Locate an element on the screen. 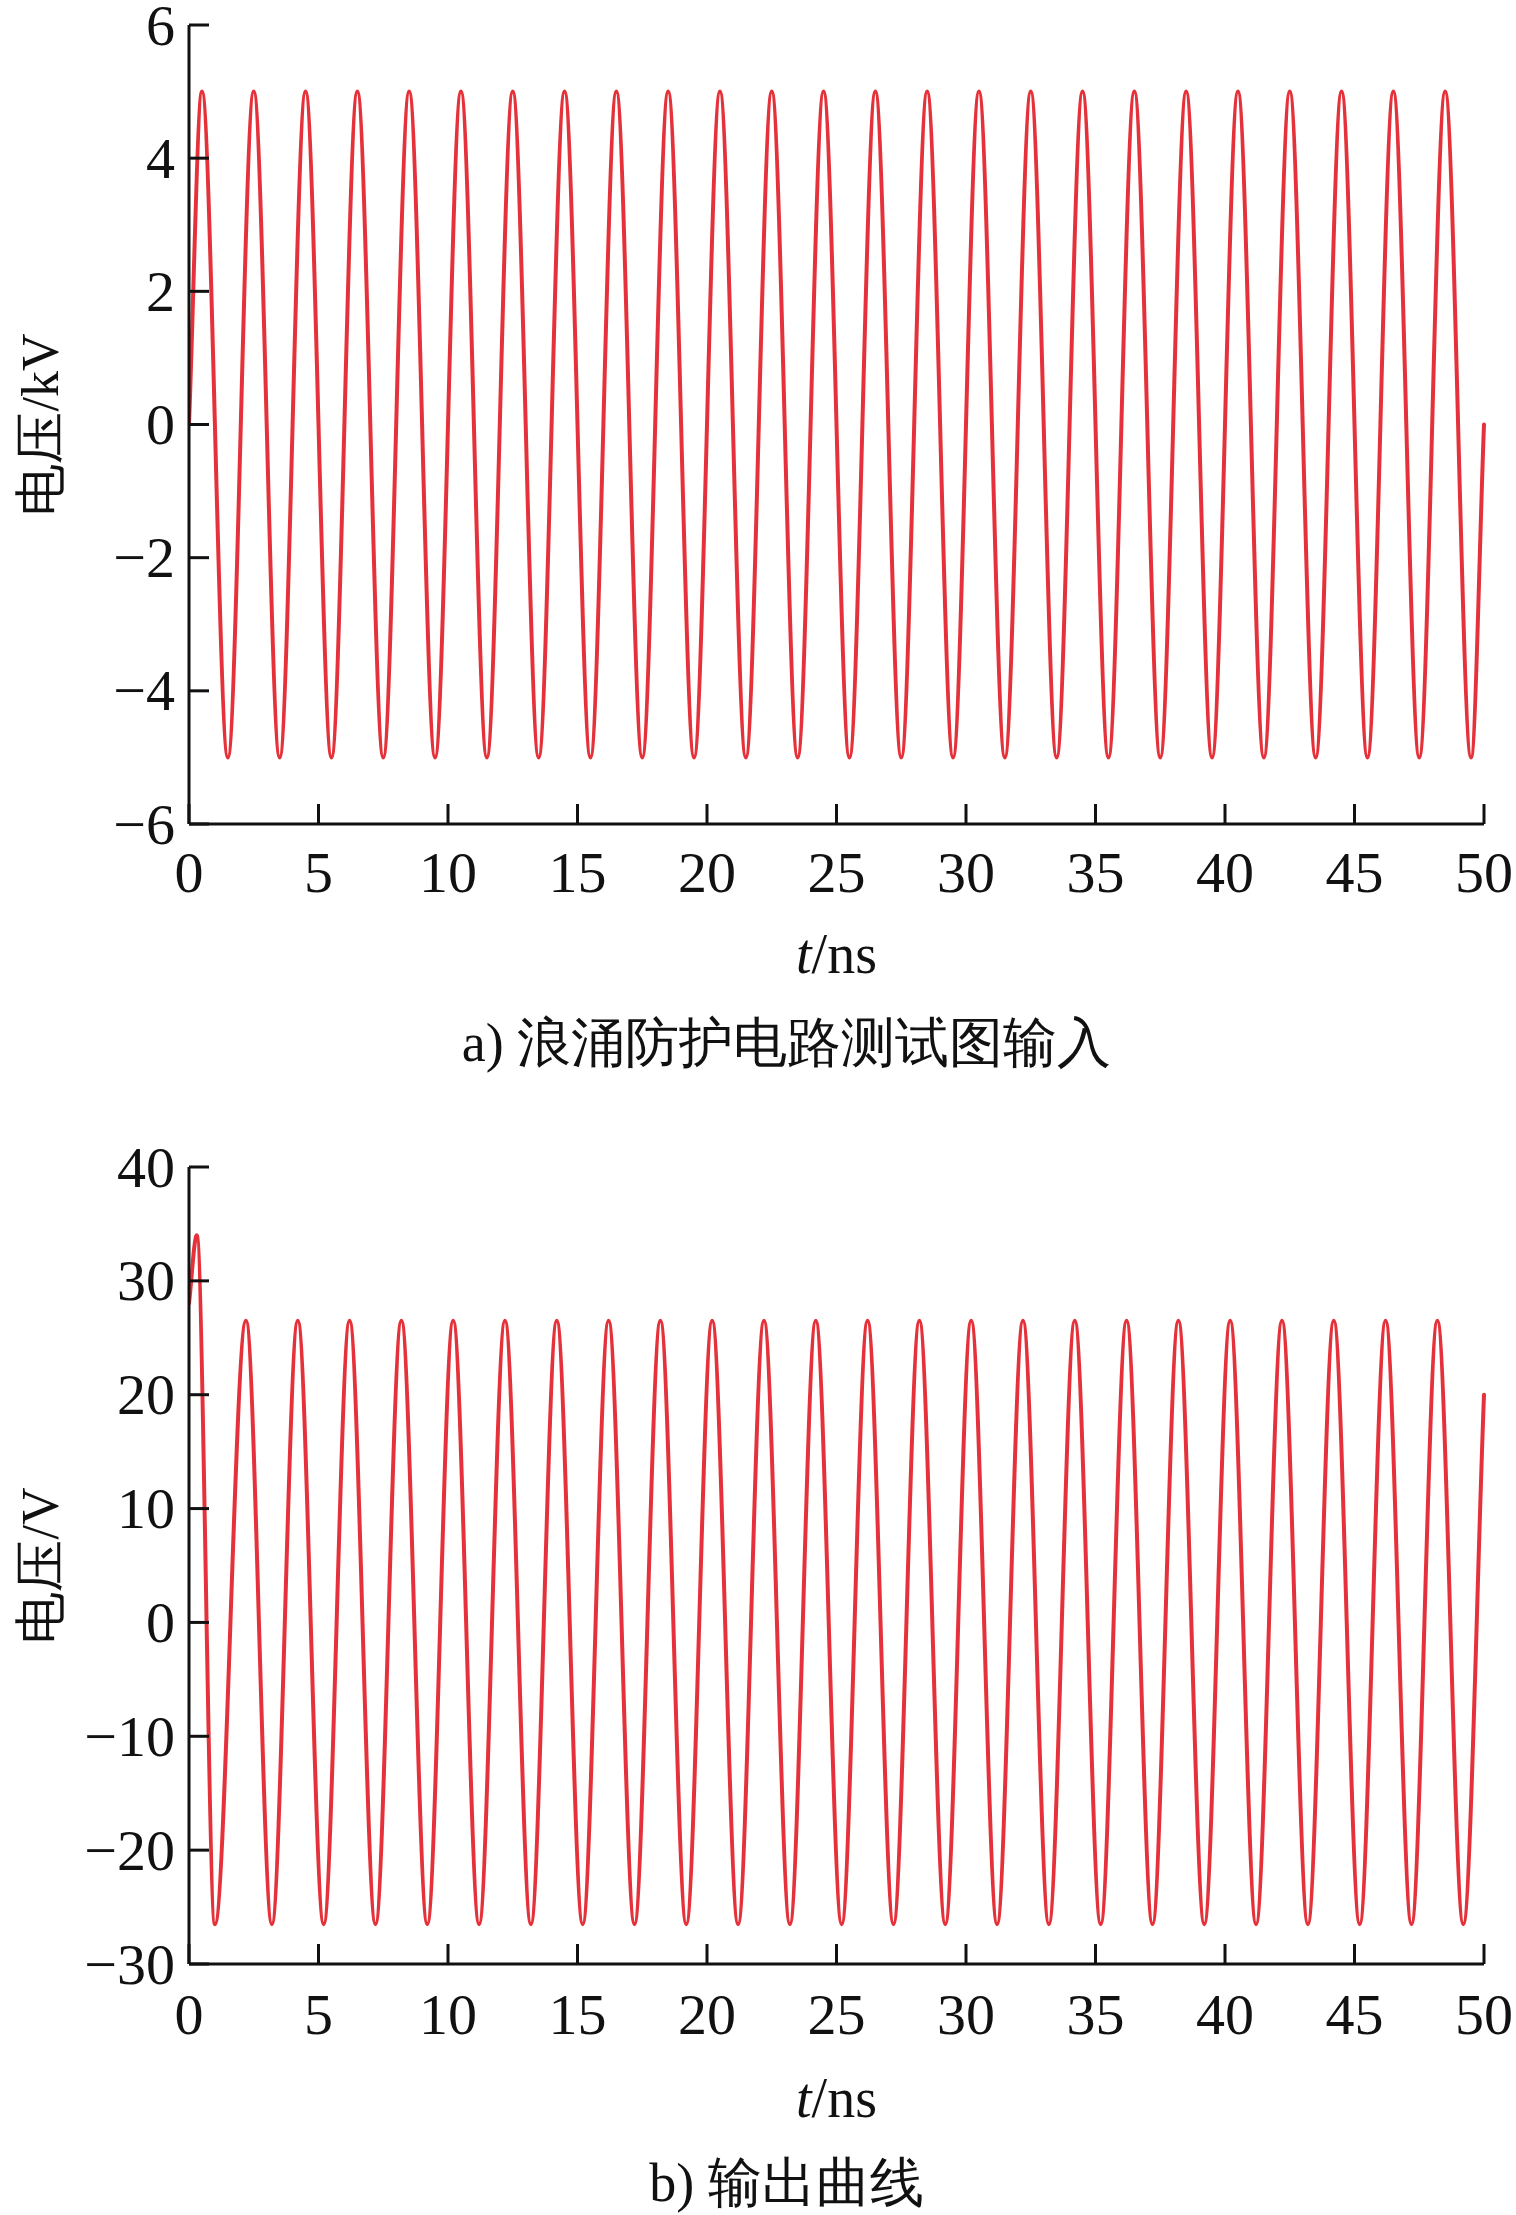 This screenshot has width=1516, height=2215. y-tick-label: 10 is located at coordinates (146, 1509).